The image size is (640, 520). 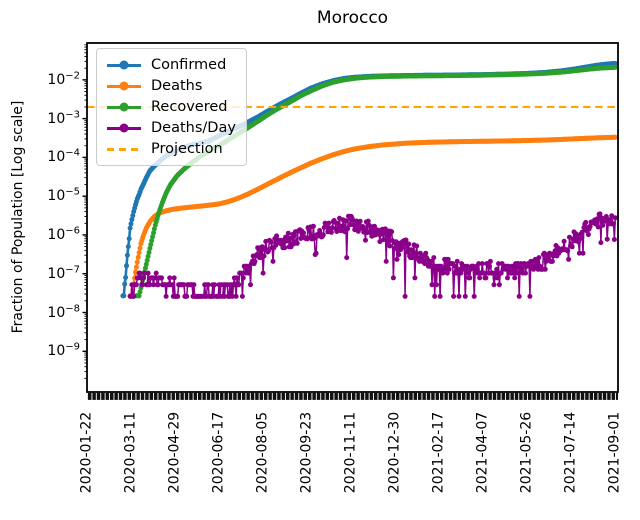 I want to click on y-tick-label: 10⁻⁸, so click(x=63, y=311).